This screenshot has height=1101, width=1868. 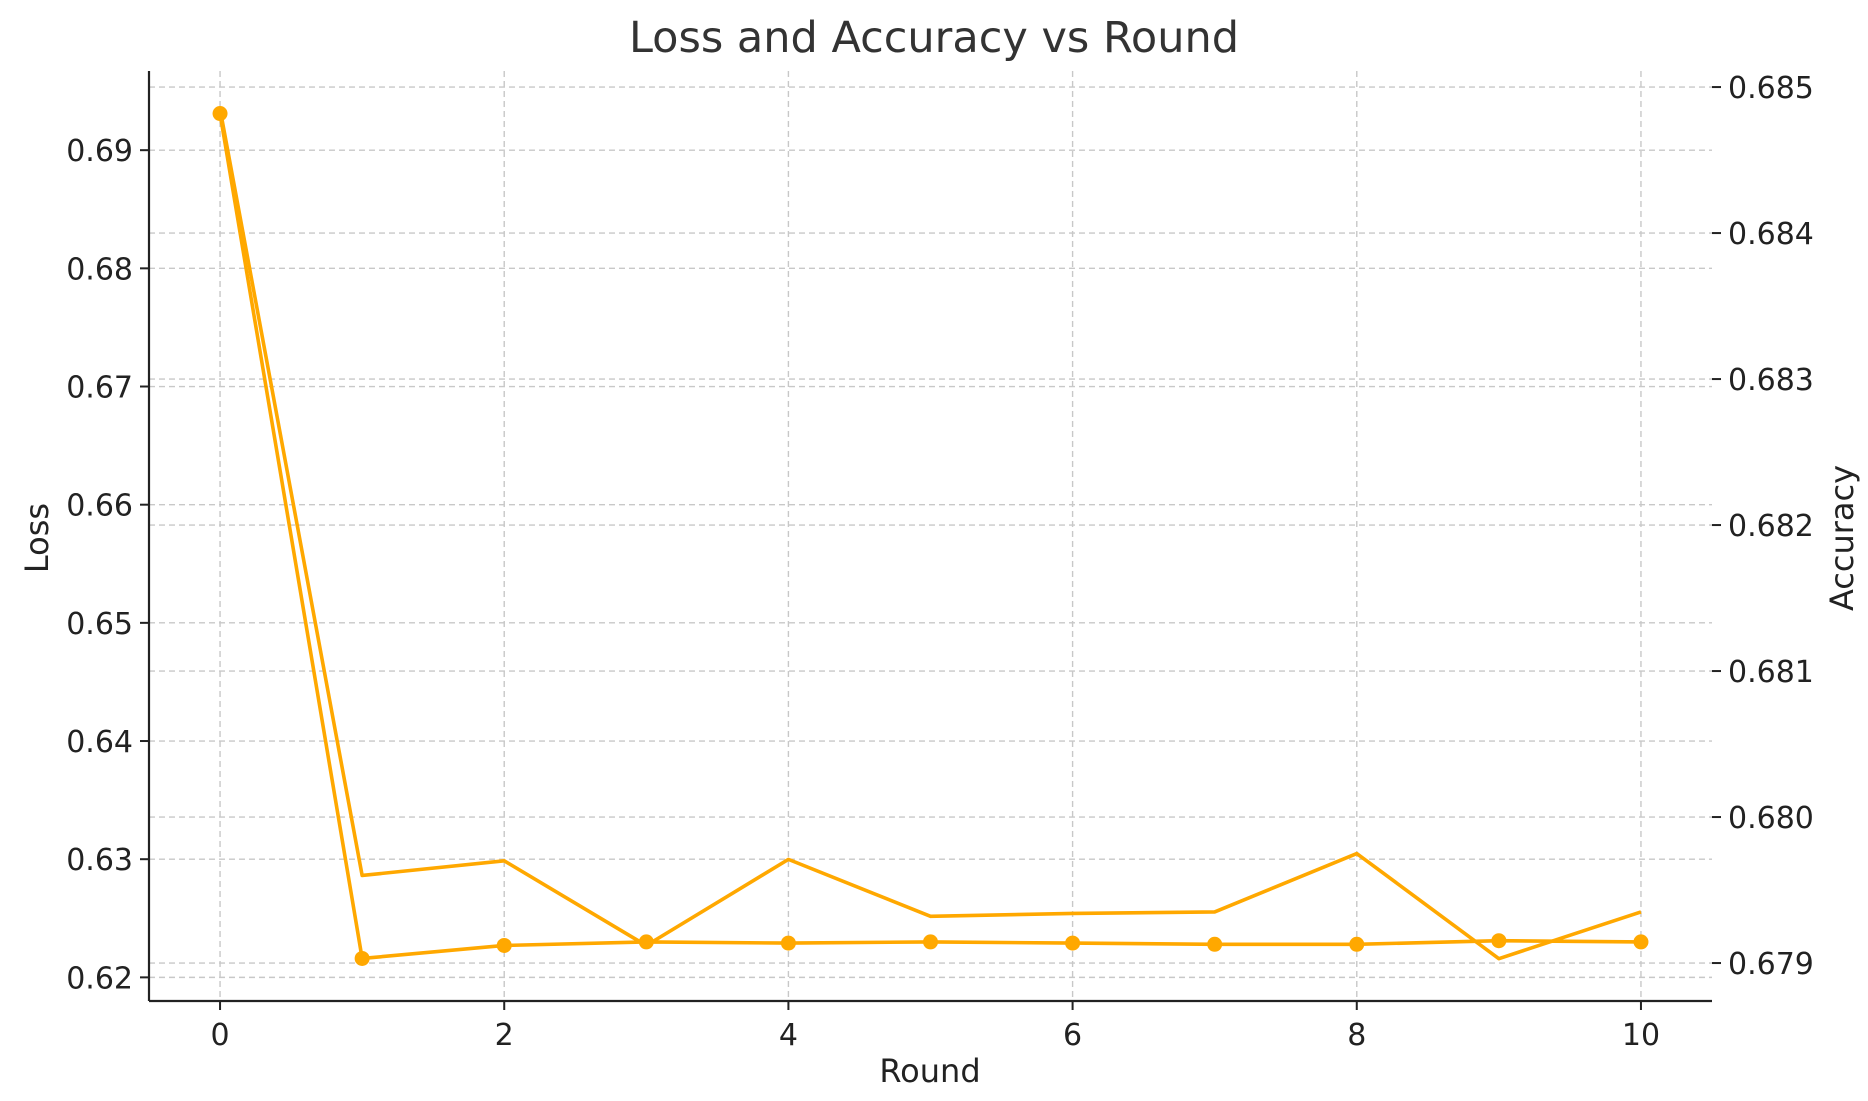 I want to click on y-tick-label-left: 0.67, so click(x=99, y=388).